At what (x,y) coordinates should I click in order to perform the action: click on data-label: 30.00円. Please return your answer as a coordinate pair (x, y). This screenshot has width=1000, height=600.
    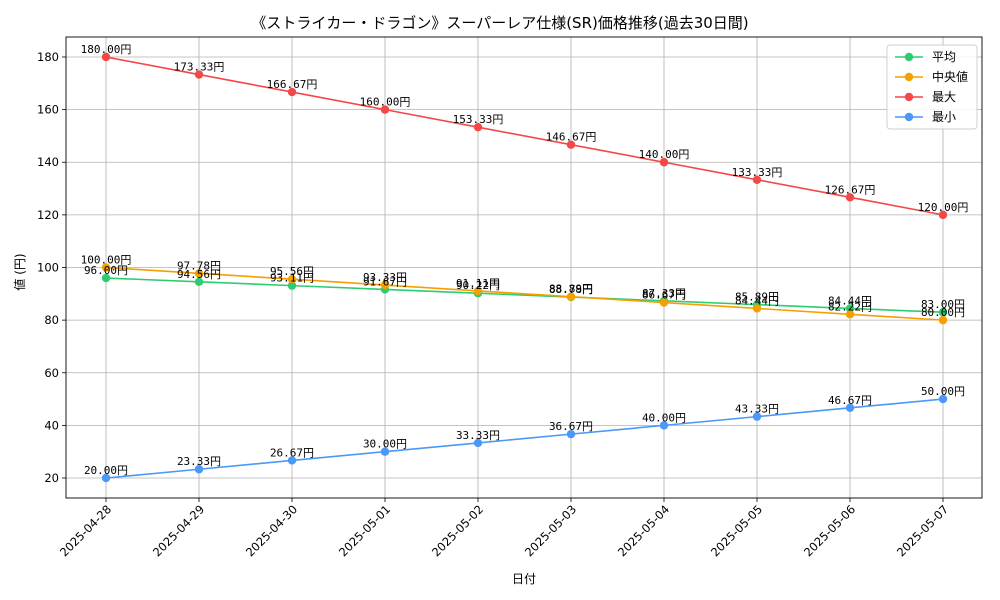
    Looking at the image, I should click on (385, 444).